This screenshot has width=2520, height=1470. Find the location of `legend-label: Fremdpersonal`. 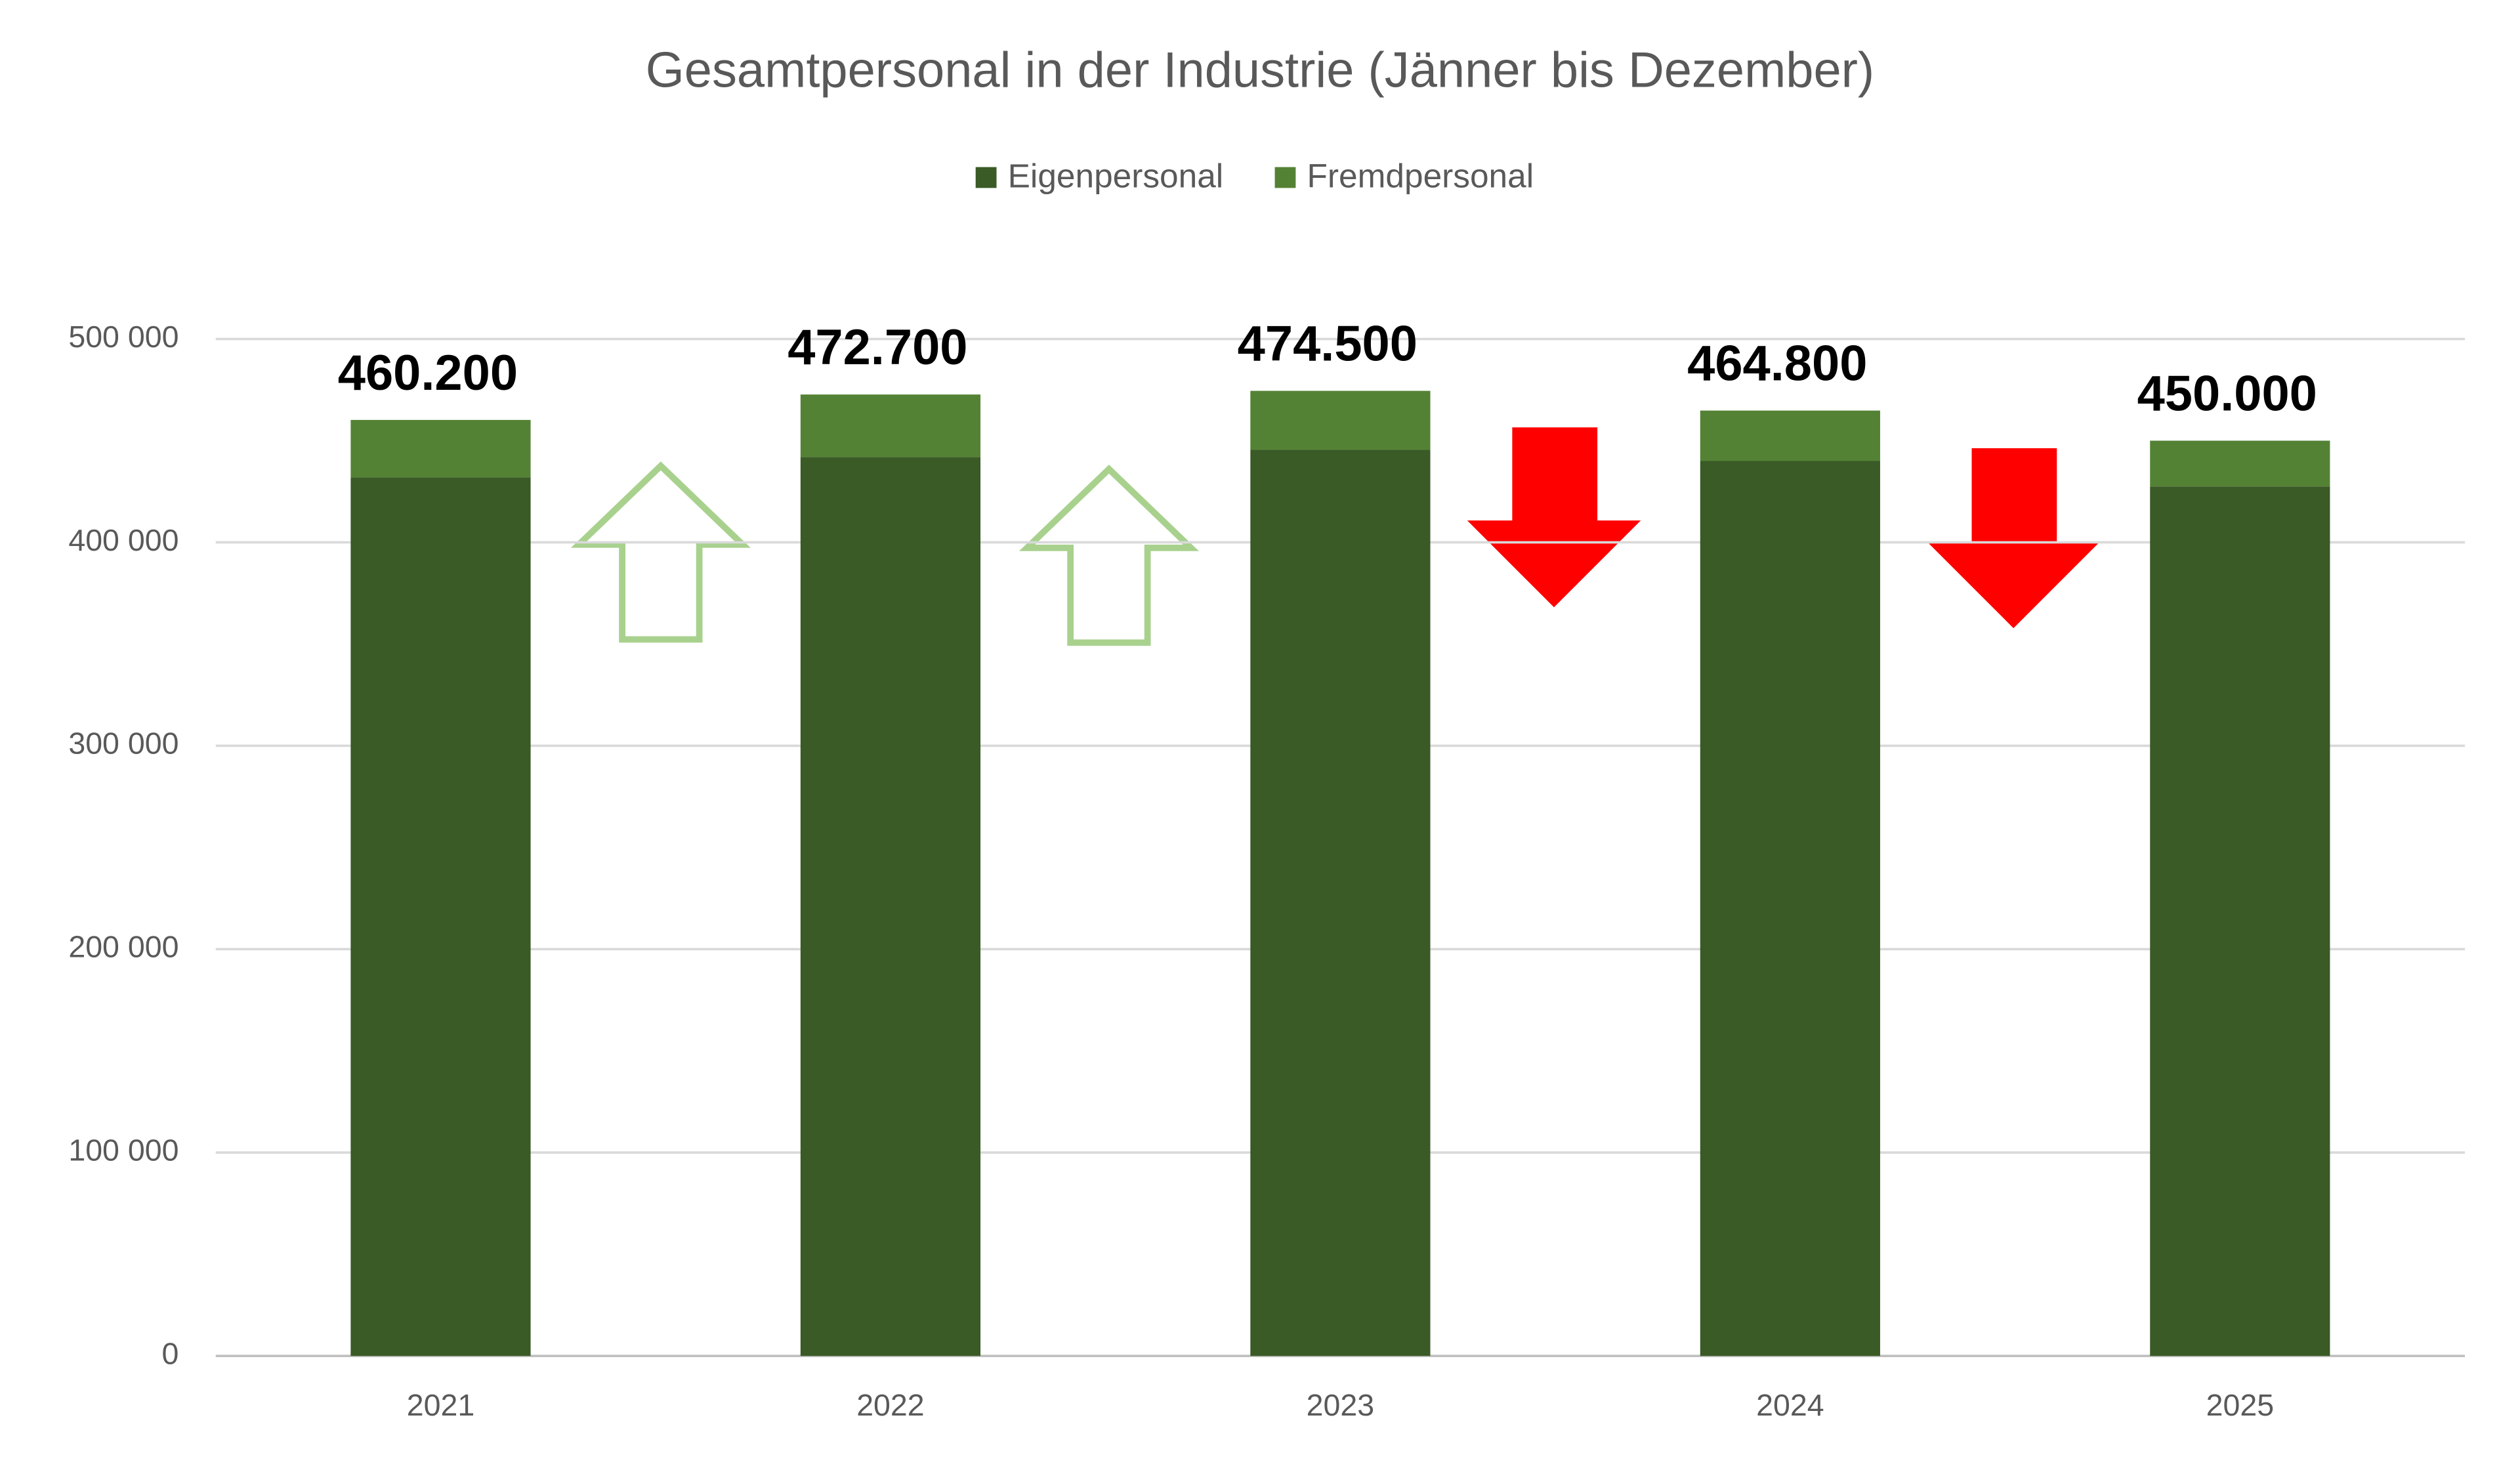

legend-label: Fremdpersonal is located at coordinates (1420, 175).